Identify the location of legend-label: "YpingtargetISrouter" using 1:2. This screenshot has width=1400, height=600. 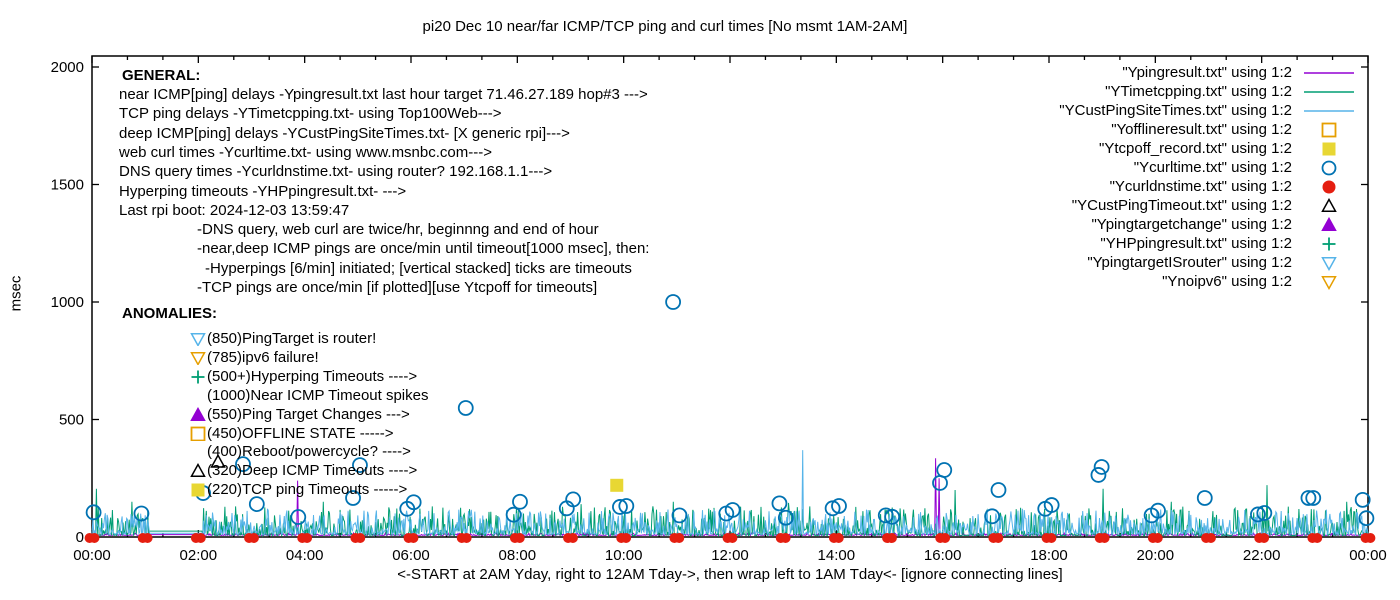
(1189, 262).